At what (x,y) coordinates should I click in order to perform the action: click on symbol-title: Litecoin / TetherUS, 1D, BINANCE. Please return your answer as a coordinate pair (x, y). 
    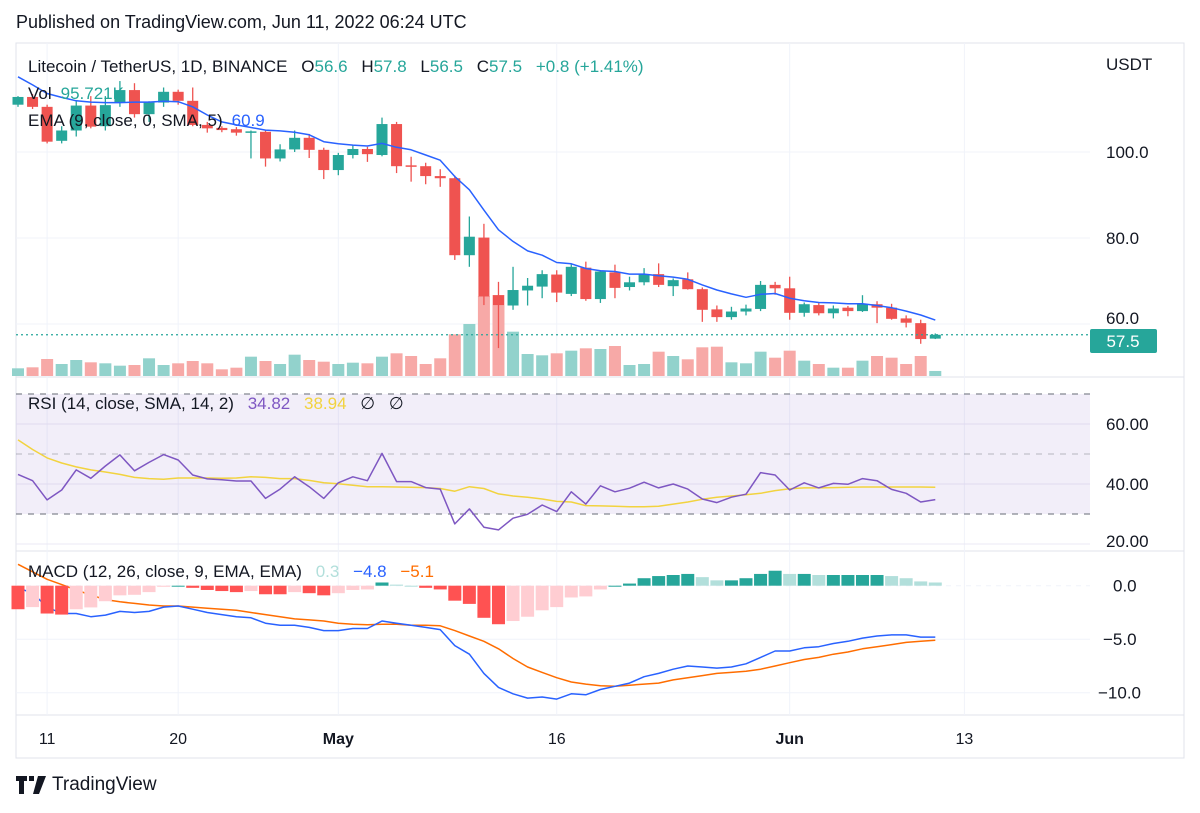
    Looking at the image, I should click on (158, 66).